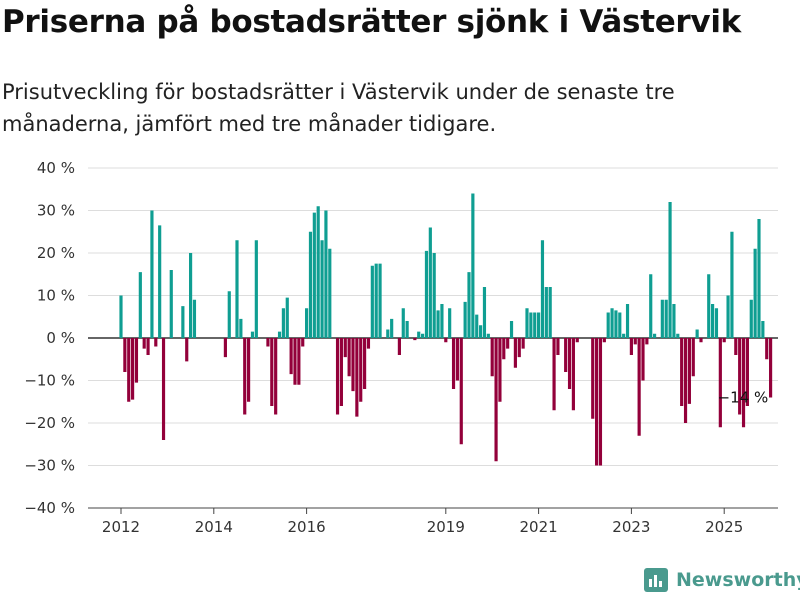 The image size is (800, 600). What do you see at coordinates (60, 338) in the screenshot?
I see `y-tick-label: 0 %` at bounding box center [60, 338].